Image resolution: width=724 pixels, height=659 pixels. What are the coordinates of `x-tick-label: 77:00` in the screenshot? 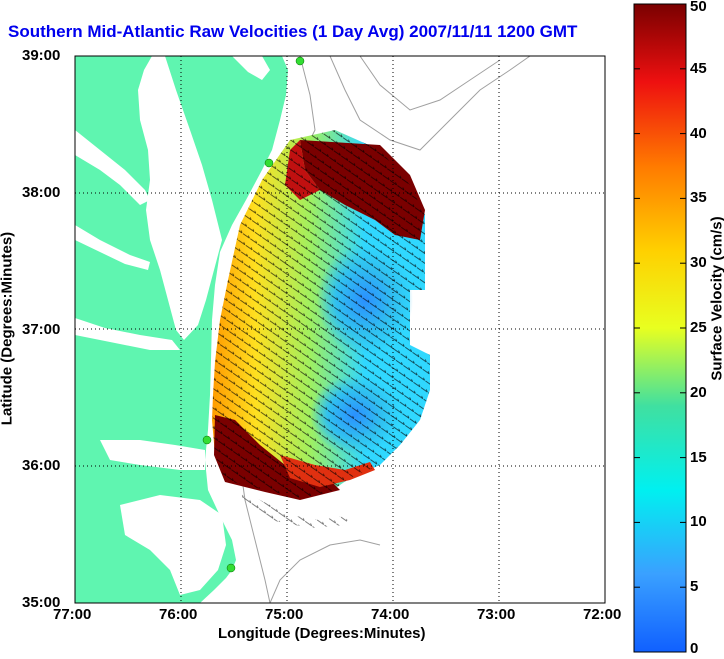 It's located at (72, 614).